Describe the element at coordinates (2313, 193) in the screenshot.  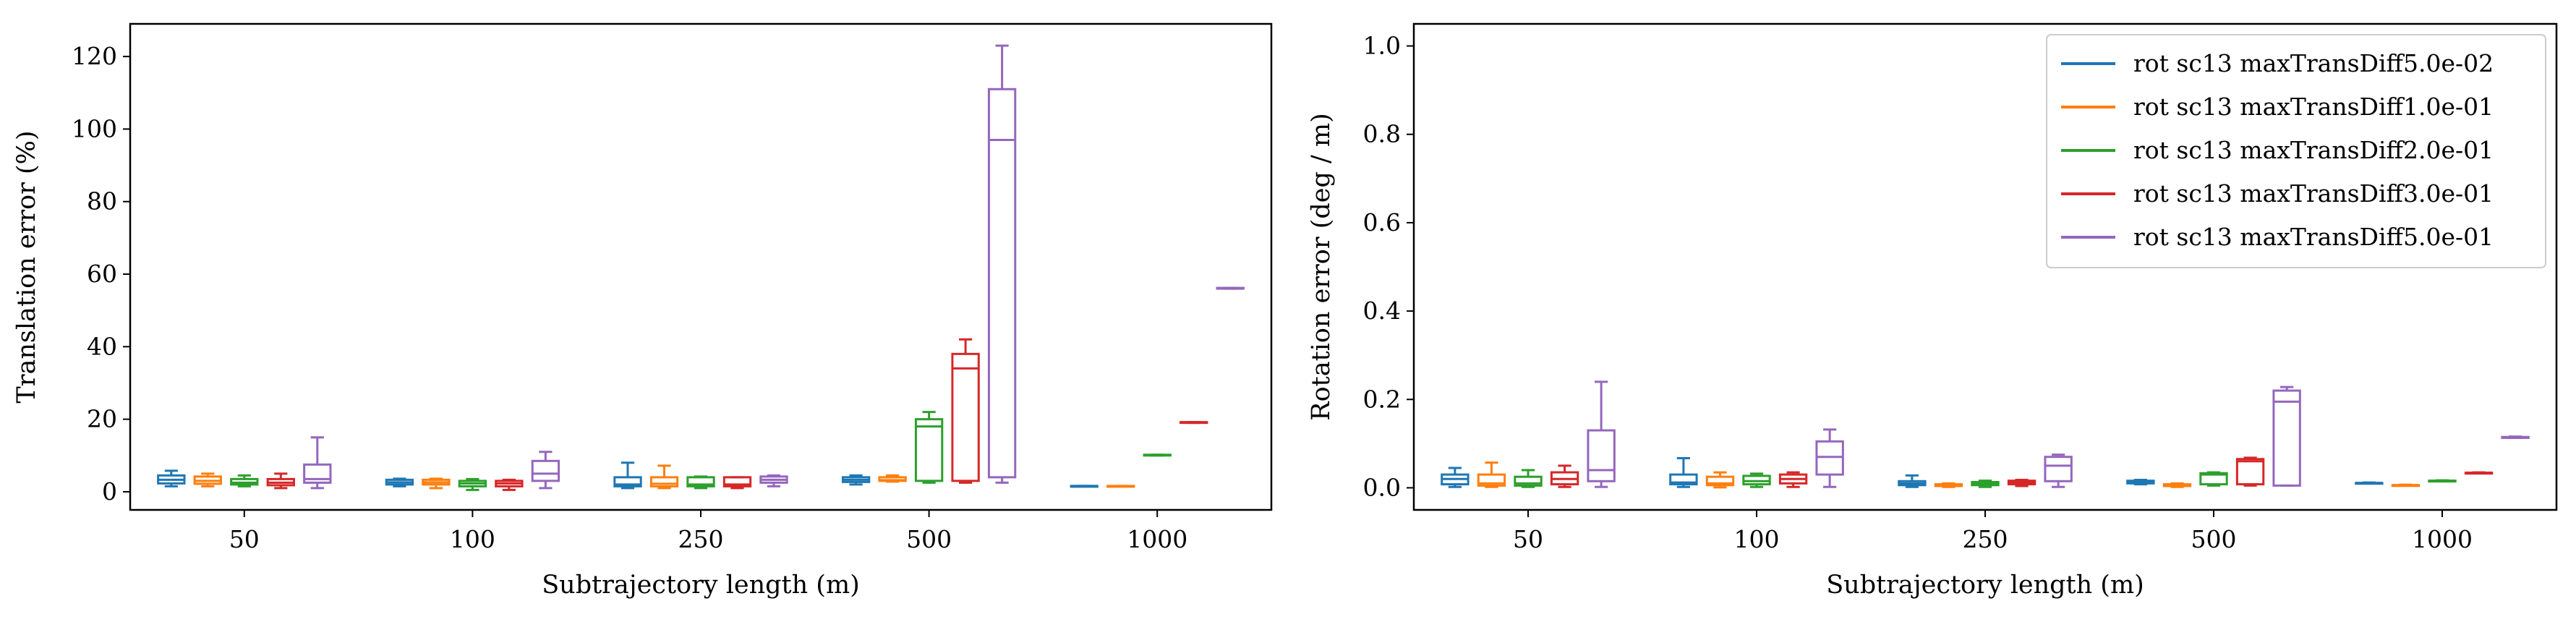
I see `legend-label-s4: rot sc13 maxTransDiff3.0e-01` at that location.